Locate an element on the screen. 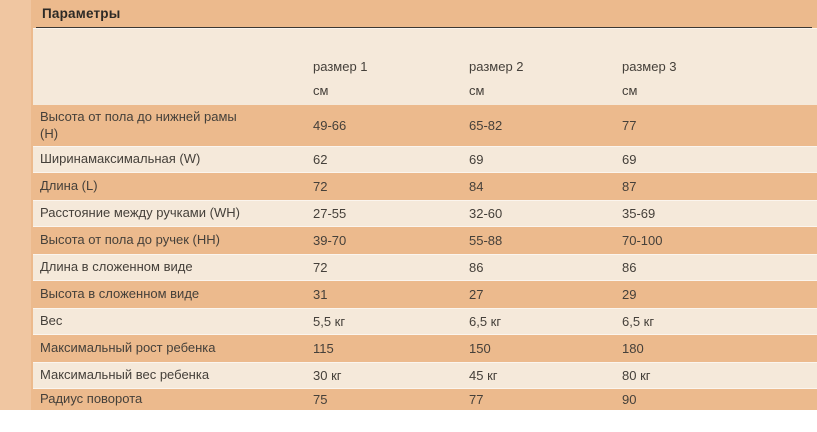 This screenshot has width=817, height=432. row-value-size3: 80 кг is located at coordinates (636, 375).